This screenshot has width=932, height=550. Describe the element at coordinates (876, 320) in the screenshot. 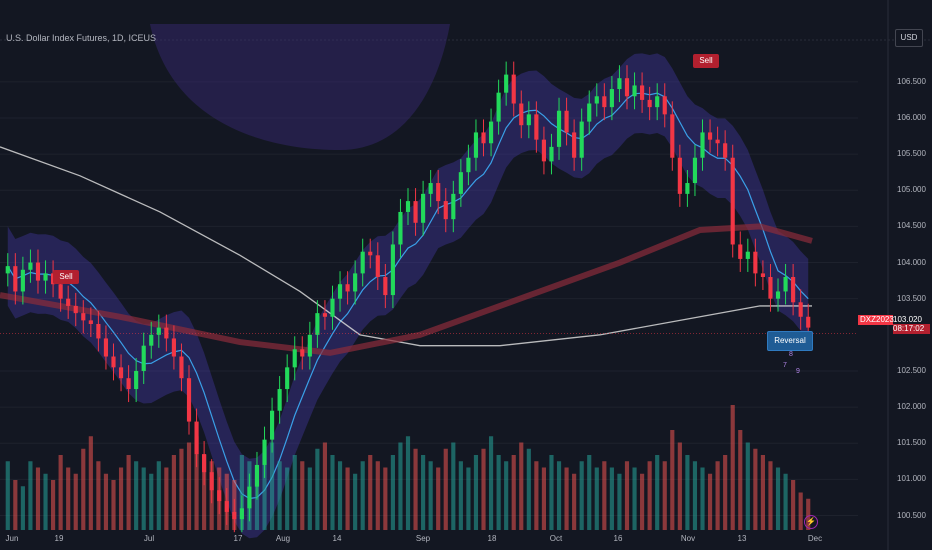

I see `last-price-symbol: DXZ2023` at that location.